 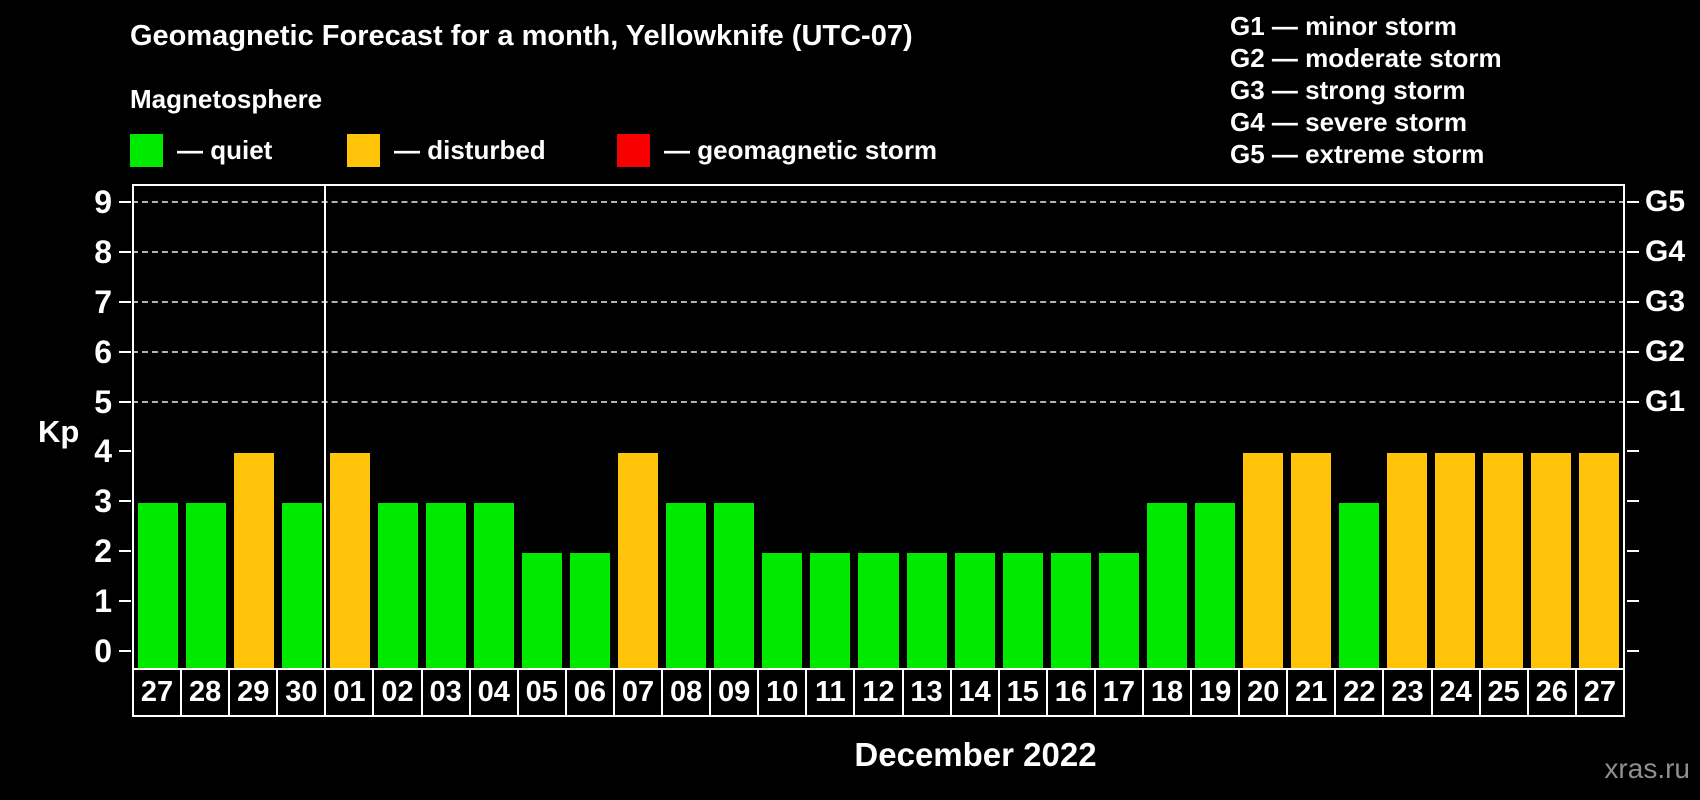 What do you see at coordinates (878, 251) in the screenshot?
I see `gridline-kp8` at bounding box center [878, 251].